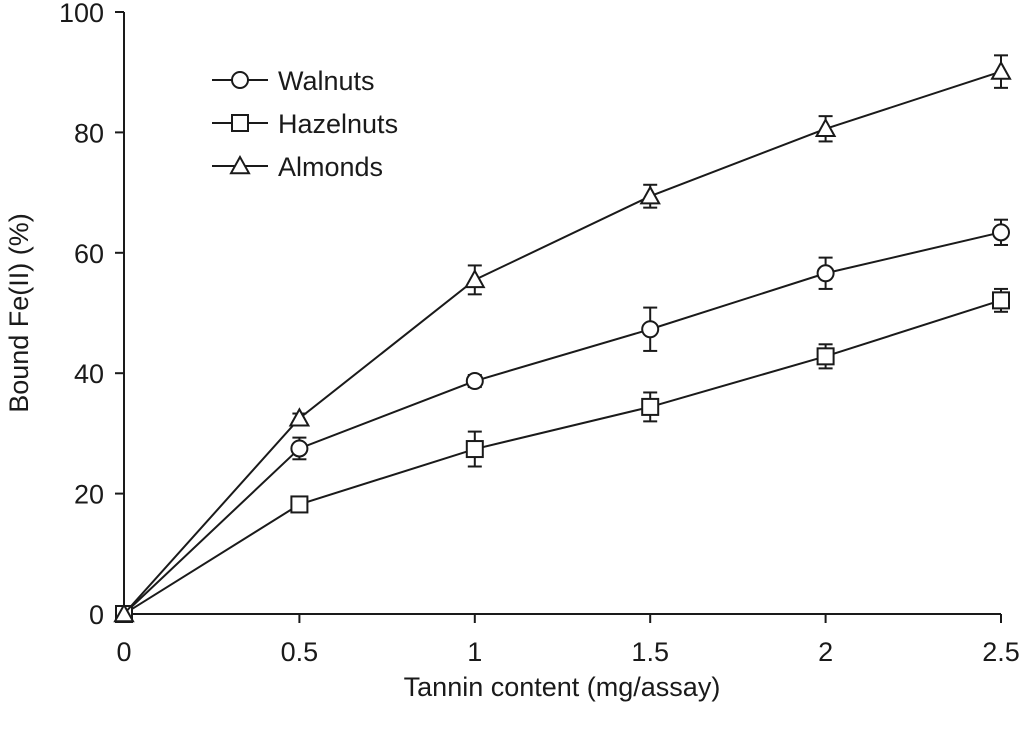  I want to click on x-tick-label: 1, so click(474, 652).